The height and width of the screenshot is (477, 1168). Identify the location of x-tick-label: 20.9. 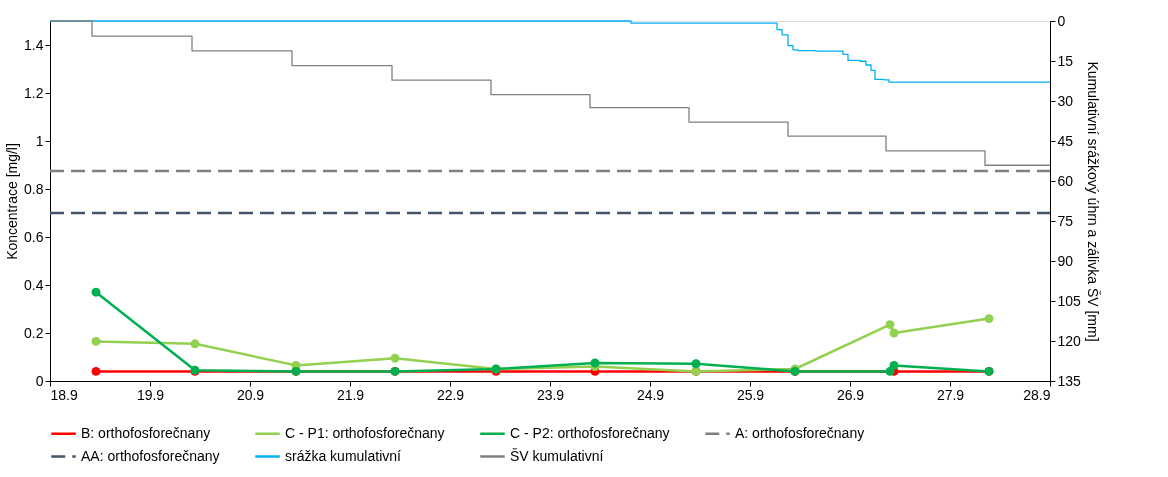
(250, 394).